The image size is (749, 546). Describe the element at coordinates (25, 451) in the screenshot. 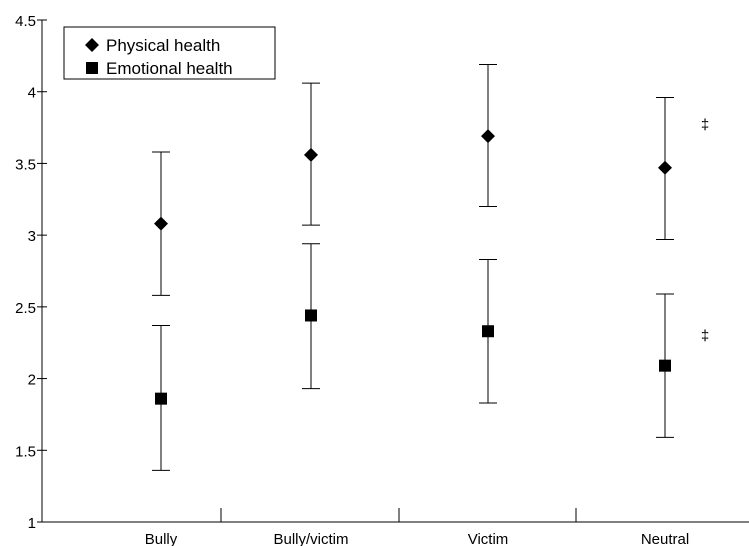

I see `y-tick-label: 1.5` at that location.